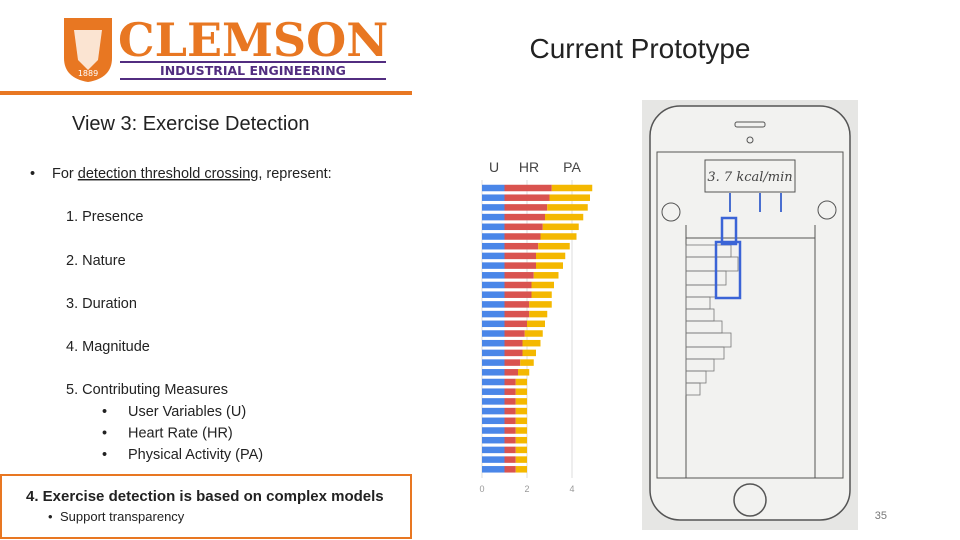  Describe the element at coordinates (253, 70) in the screenshot. I see `logo-department: INDUSTRIAL ENGINEERING` at that location.